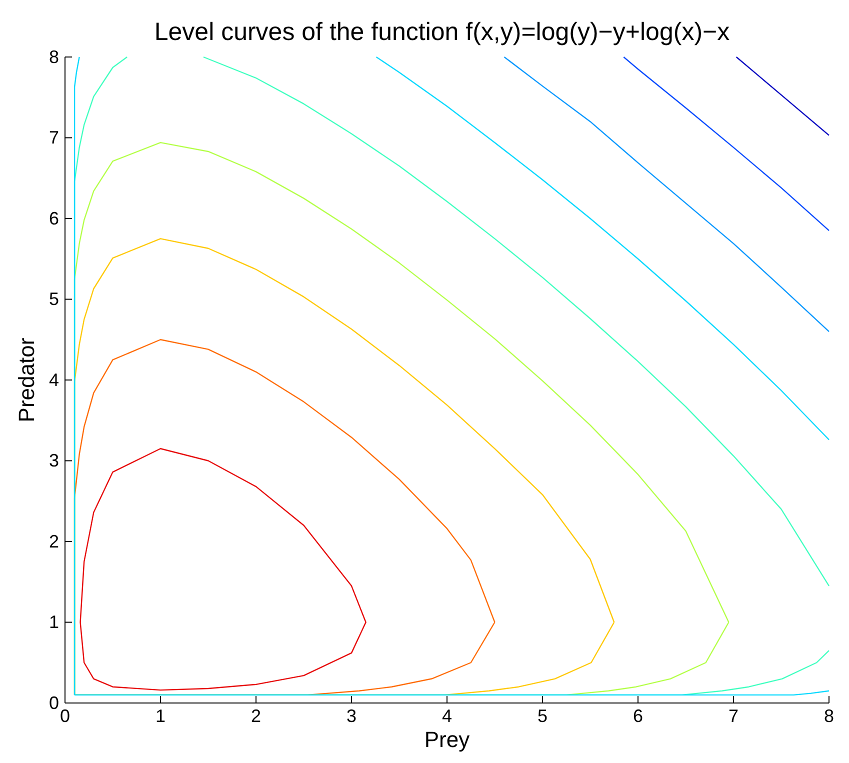  What do you see at coordinates (53, 380) in the screenshot?
I see `y-tick-label: 4` at bounding box center [53, 380].